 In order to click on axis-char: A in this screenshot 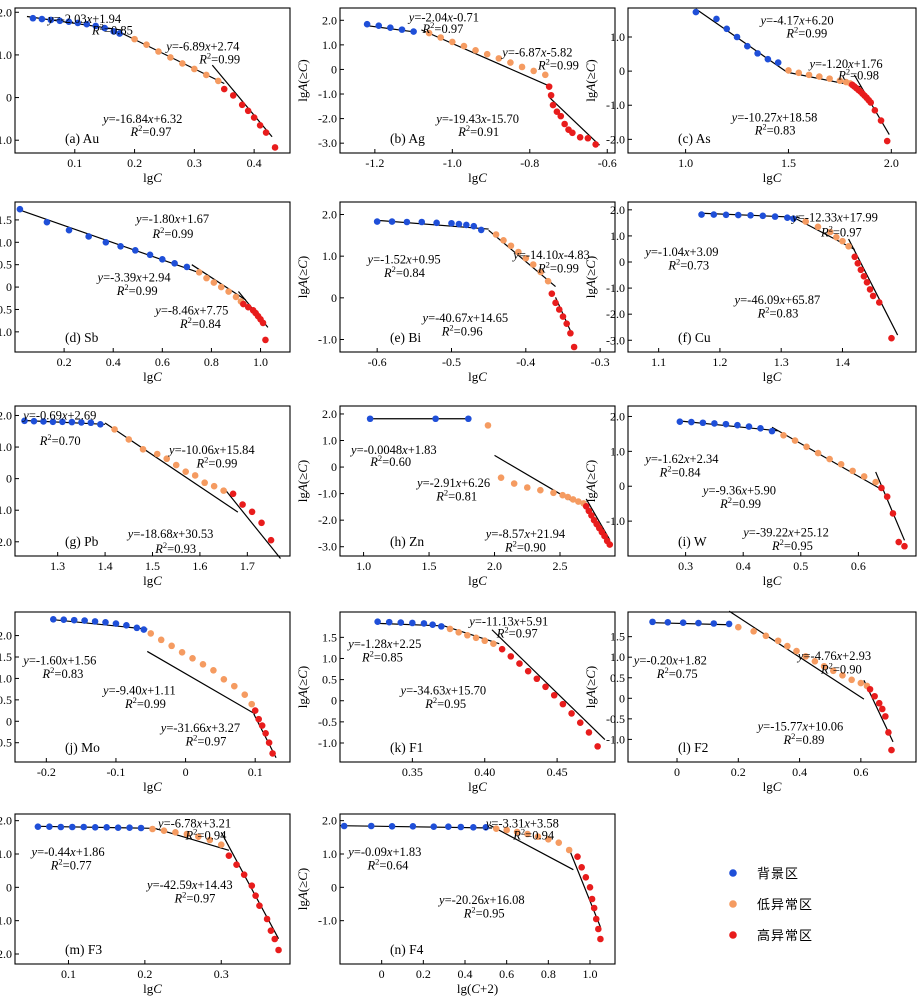, I will do `click(302, 88)`.